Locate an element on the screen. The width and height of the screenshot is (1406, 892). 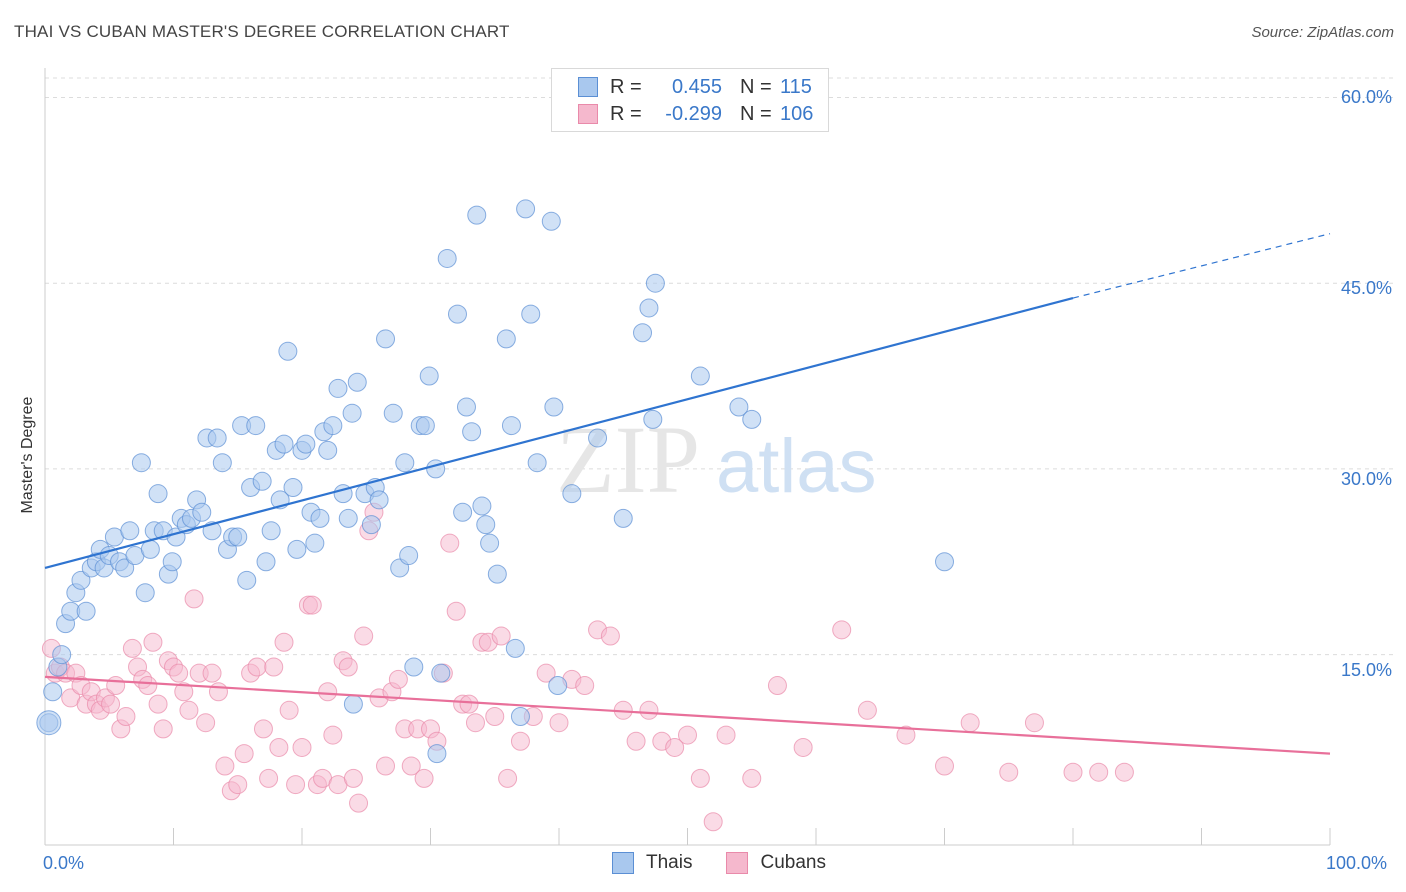
y-tick-15: 15.0% is located at coordinates (1366, 670).